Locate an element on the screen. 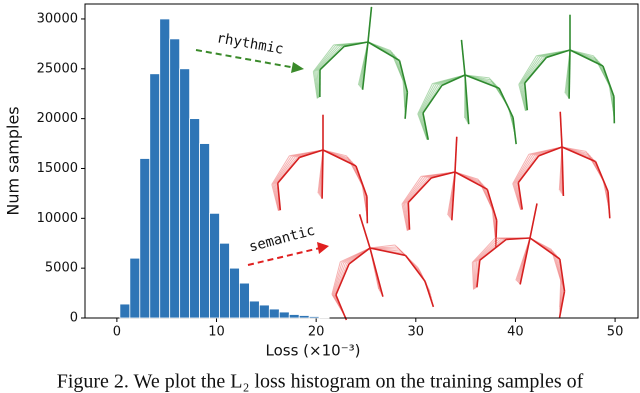  arrow is located at coordinates (284, 256).